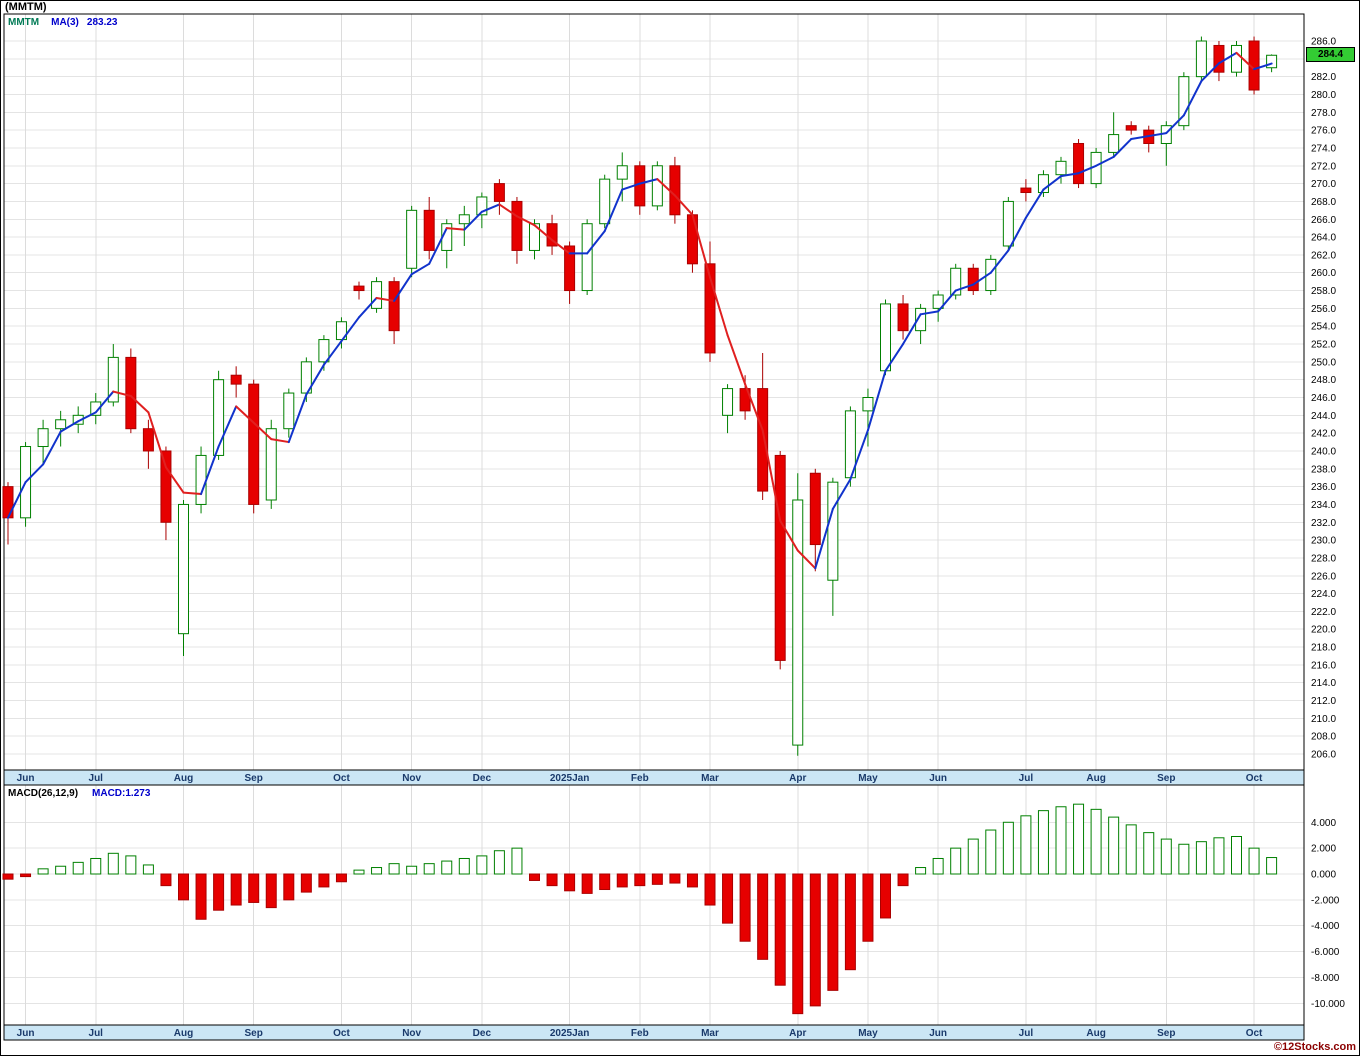 This screenshot has height=1056, width=1360. I want to click on price-tick-label: 282.0, so click(1323, 77).